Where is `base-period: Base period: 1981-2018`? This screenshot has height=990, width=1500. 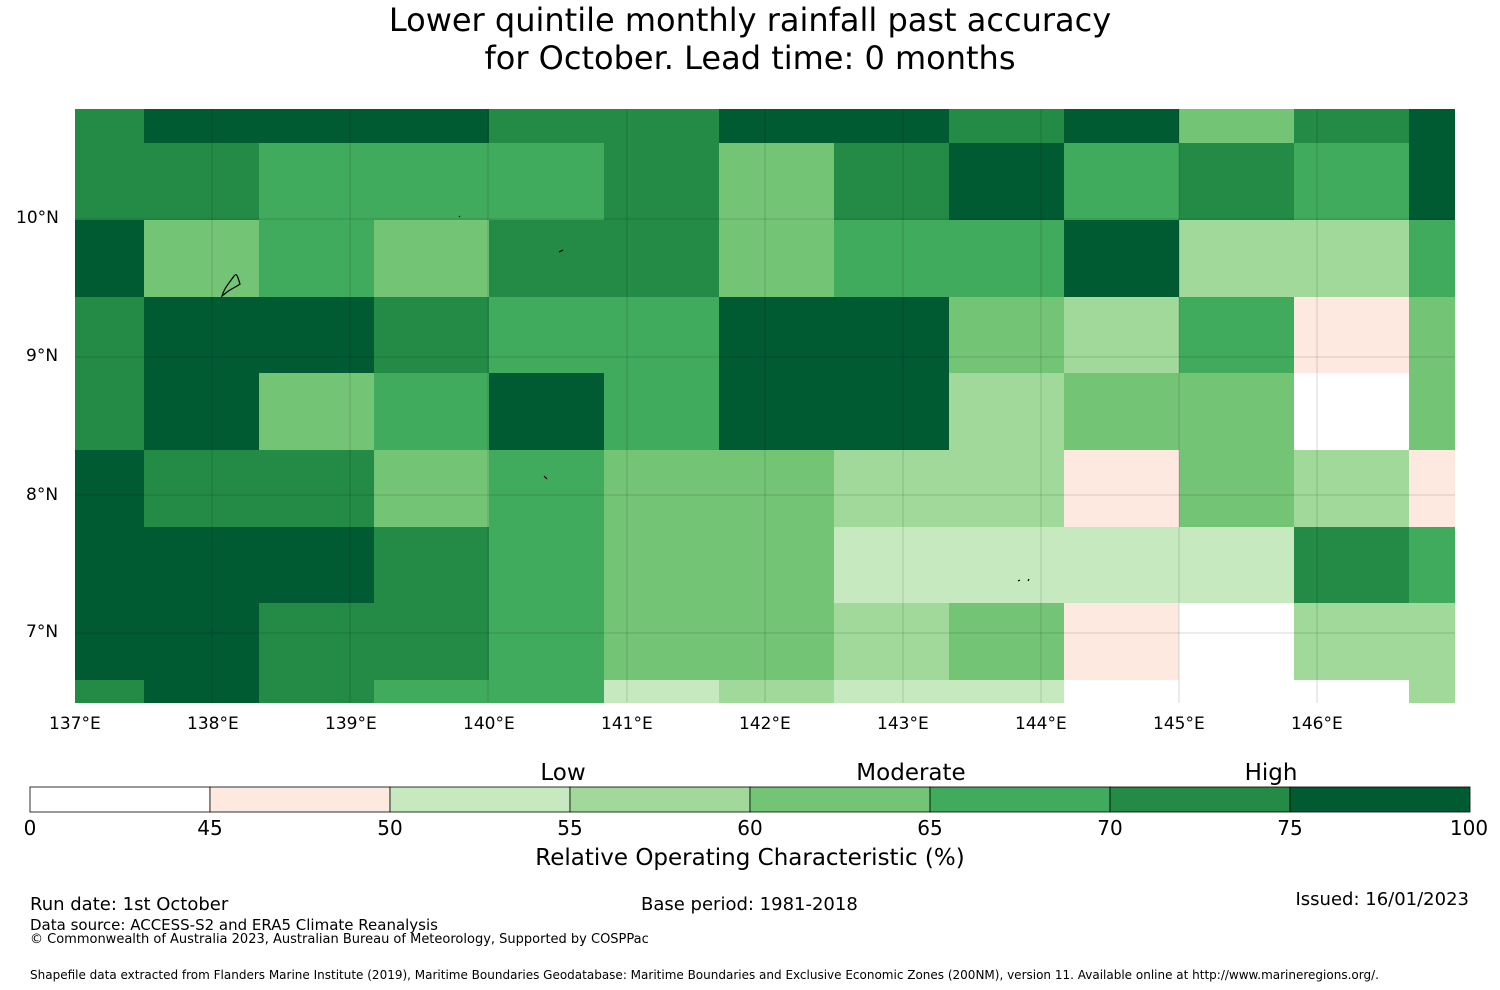 base-period: Base period: 1981-2018 is located at coordinates (749, 904).